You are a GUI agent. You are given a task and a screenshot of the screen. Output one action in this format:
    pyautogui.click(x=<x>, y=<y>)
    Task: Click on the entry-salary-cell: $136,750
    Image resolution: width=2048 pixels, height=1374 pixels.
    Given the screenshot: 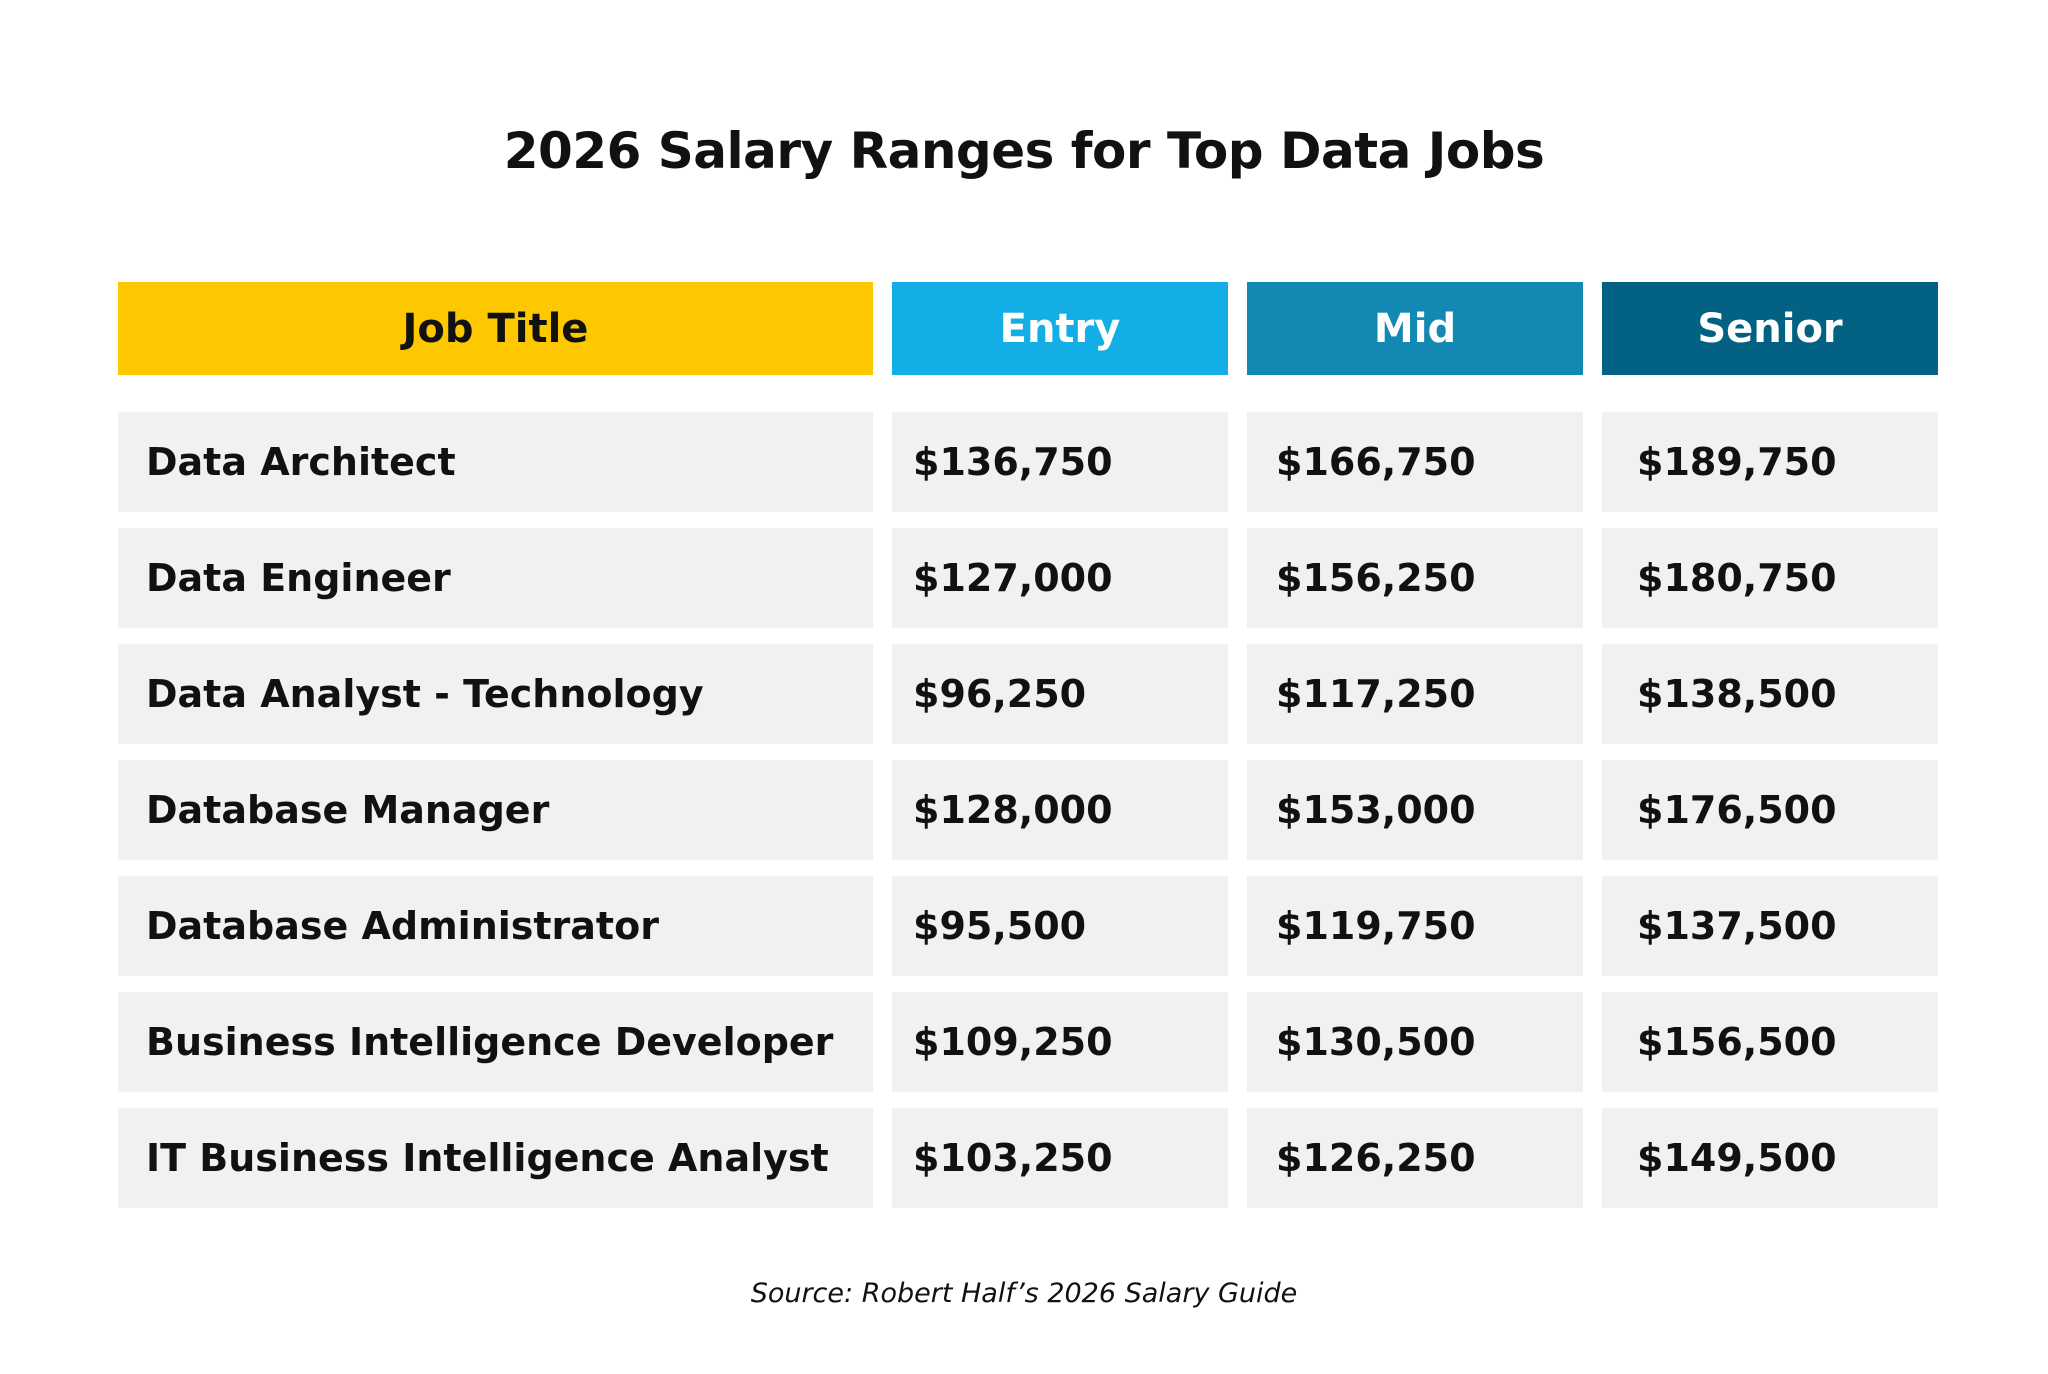 What is the action you would take?
    pyautogui.click(x=1060, y=462)
    